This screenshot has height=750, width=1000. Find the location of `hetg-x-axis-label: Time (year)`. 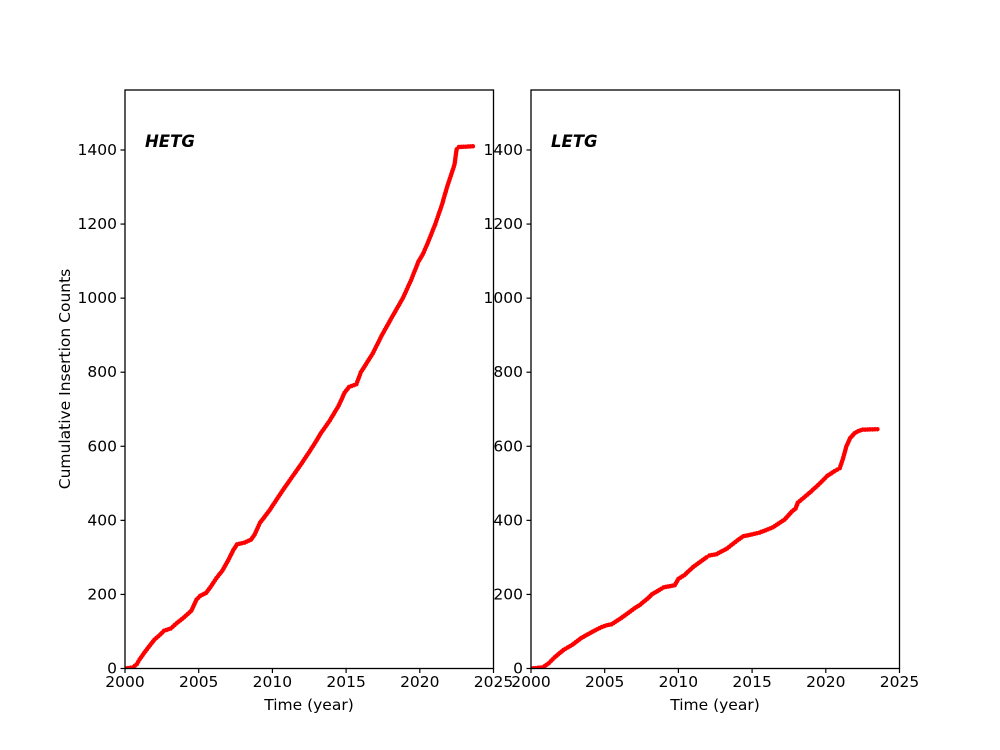

hetg-x-axis-label: Time (year) is located at coordinates (308, 705).